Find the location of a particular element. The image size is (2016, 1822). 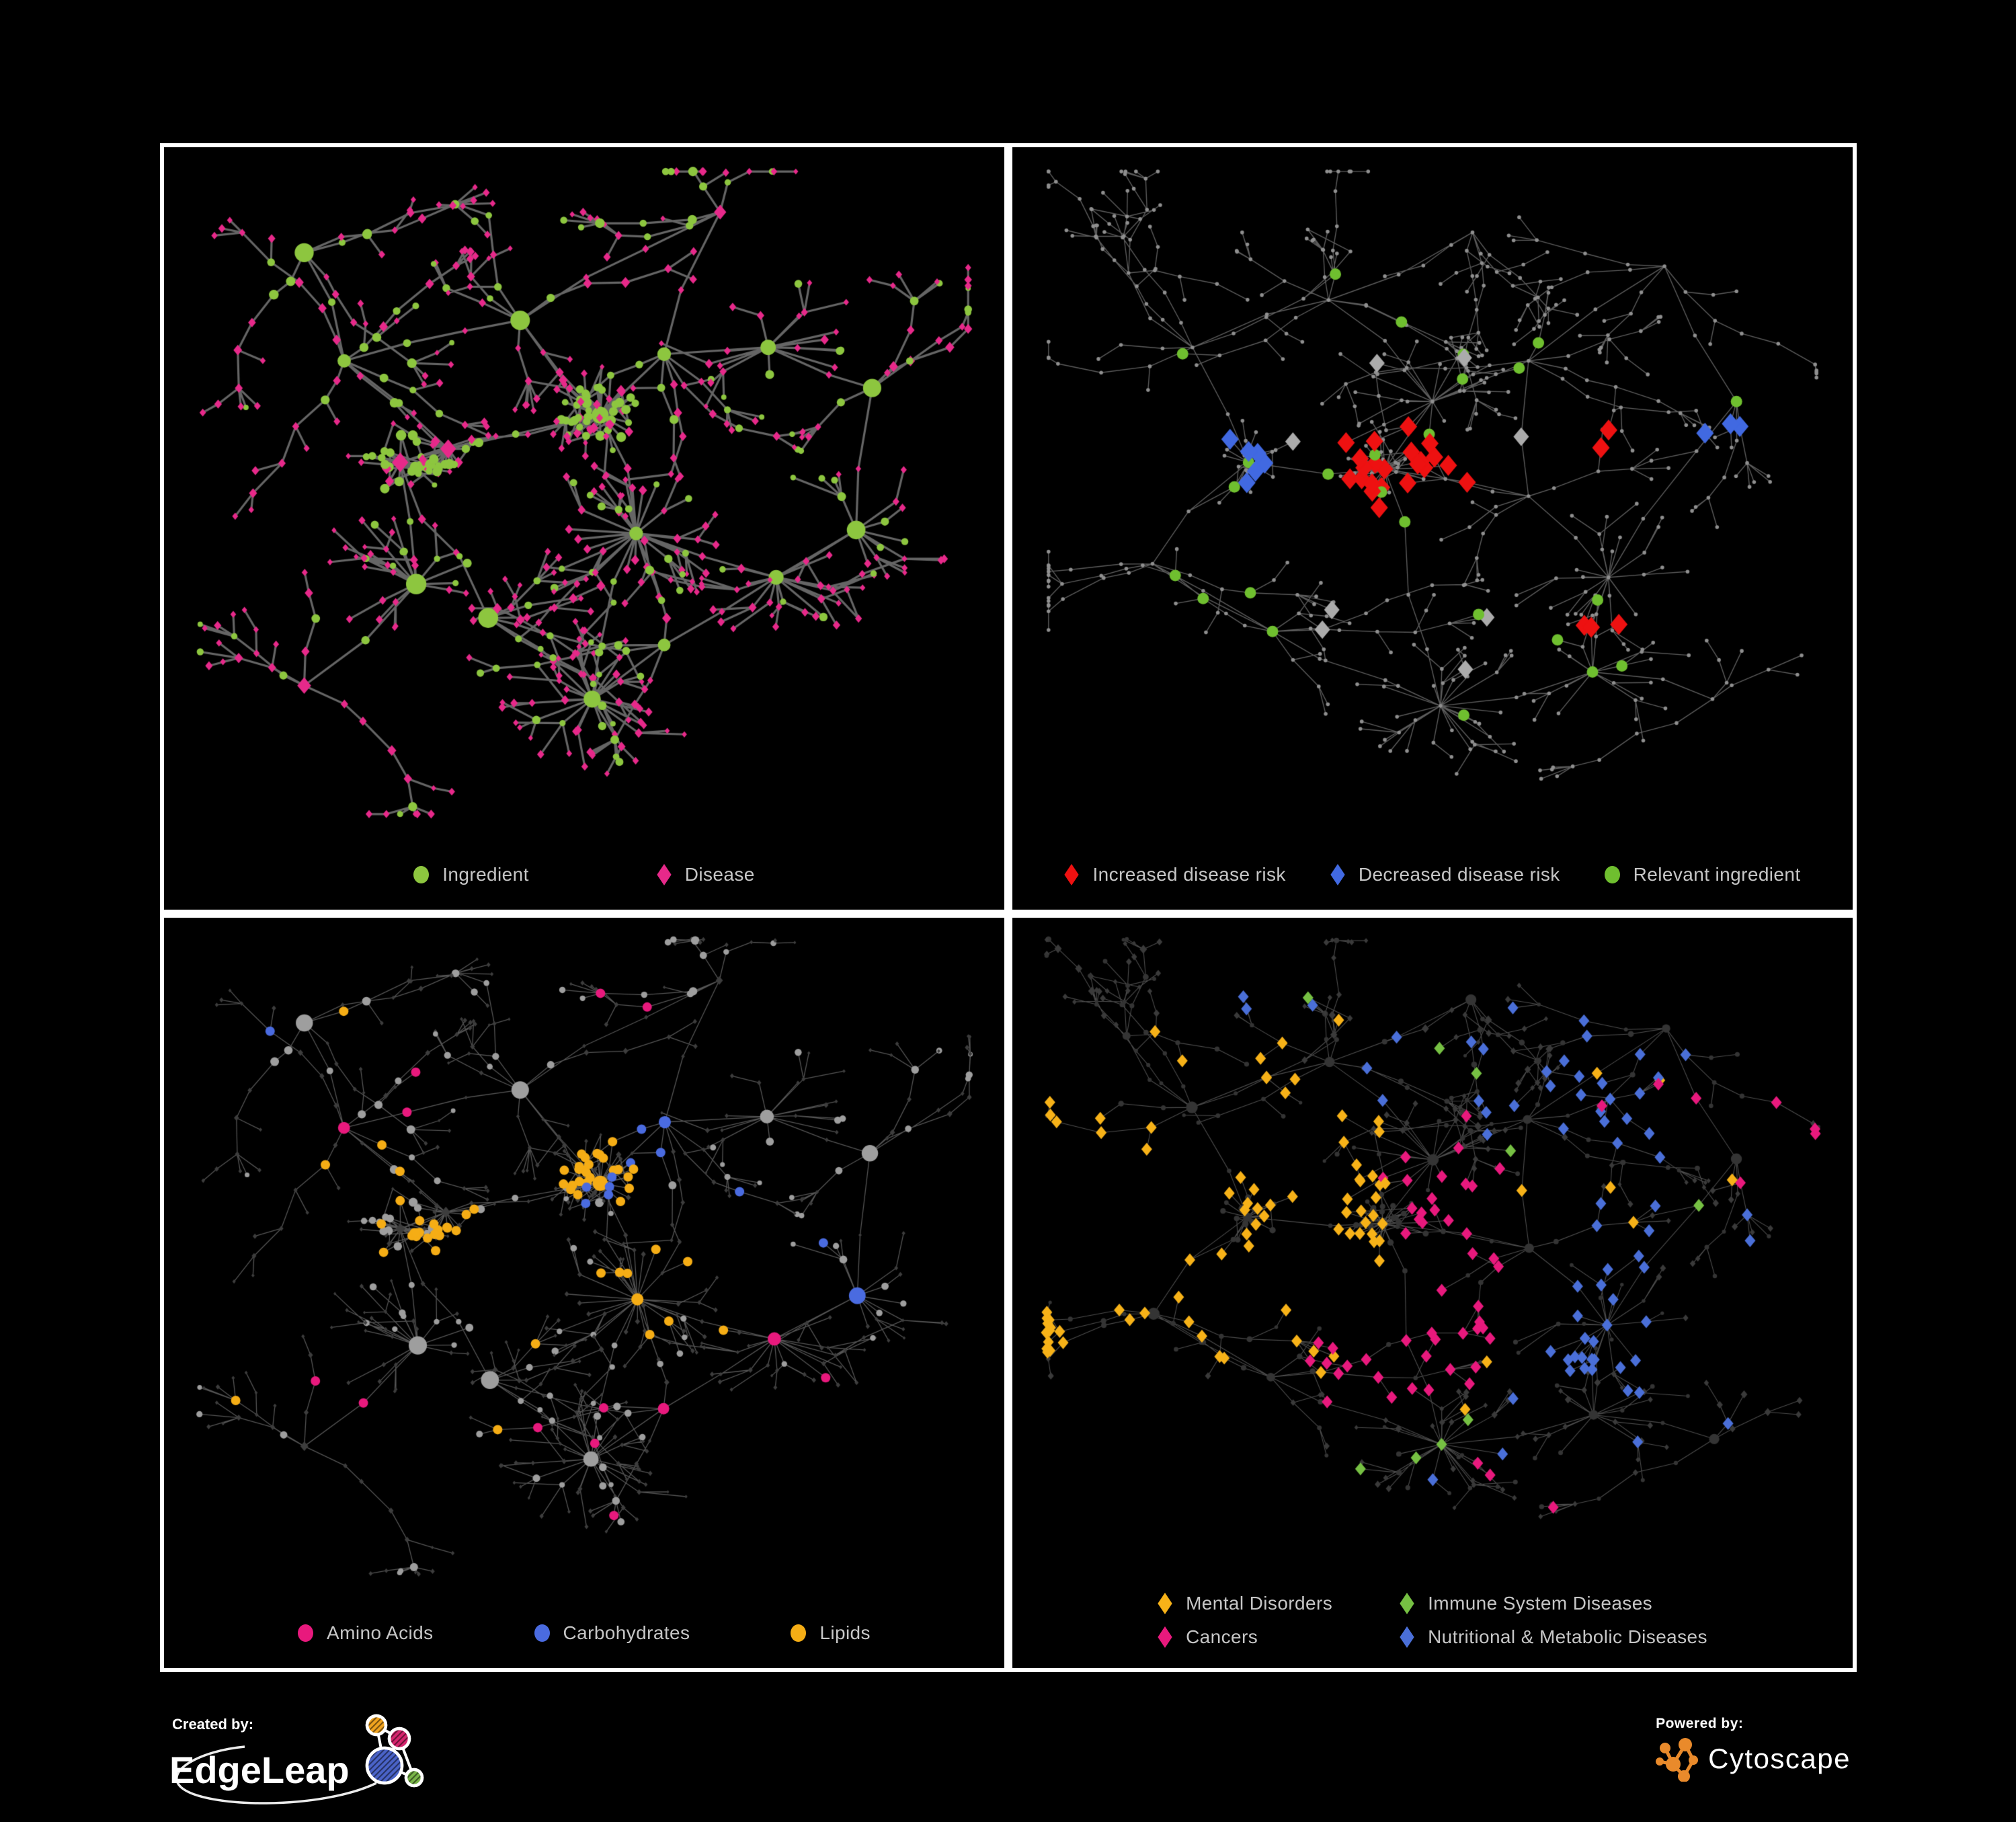

edgeleap-glyph-nodes is located at coordinates (394, 1751).